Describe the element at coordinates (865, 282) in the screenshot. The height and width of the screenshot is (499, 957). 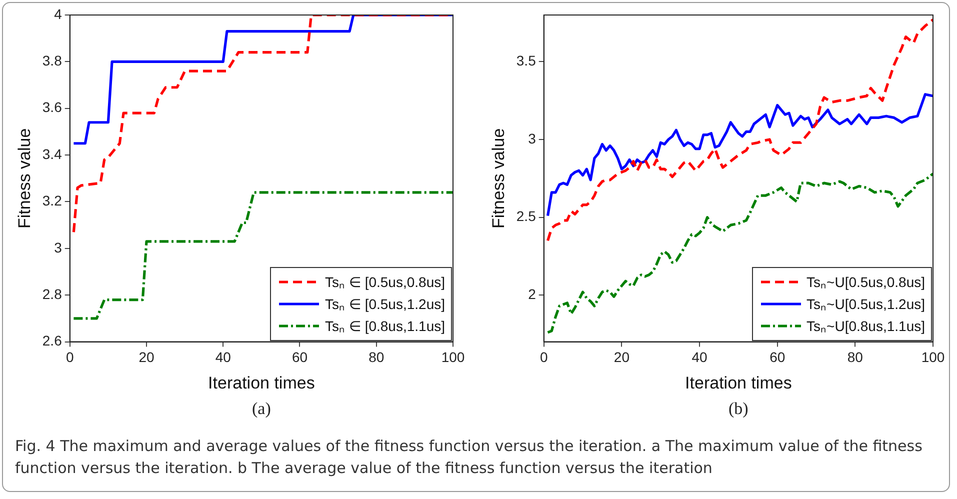
I see `legend-label: Tsₙ~U[0.5us,0.8us]` at that location.